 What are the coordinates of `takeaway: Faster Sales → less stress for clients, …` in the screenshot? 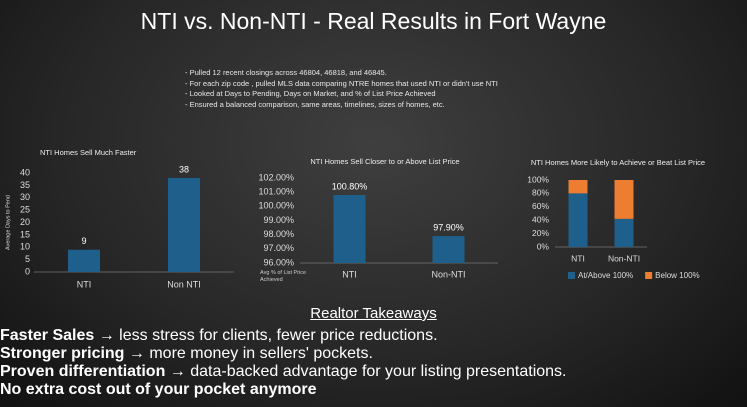 It's located at (373, 336).